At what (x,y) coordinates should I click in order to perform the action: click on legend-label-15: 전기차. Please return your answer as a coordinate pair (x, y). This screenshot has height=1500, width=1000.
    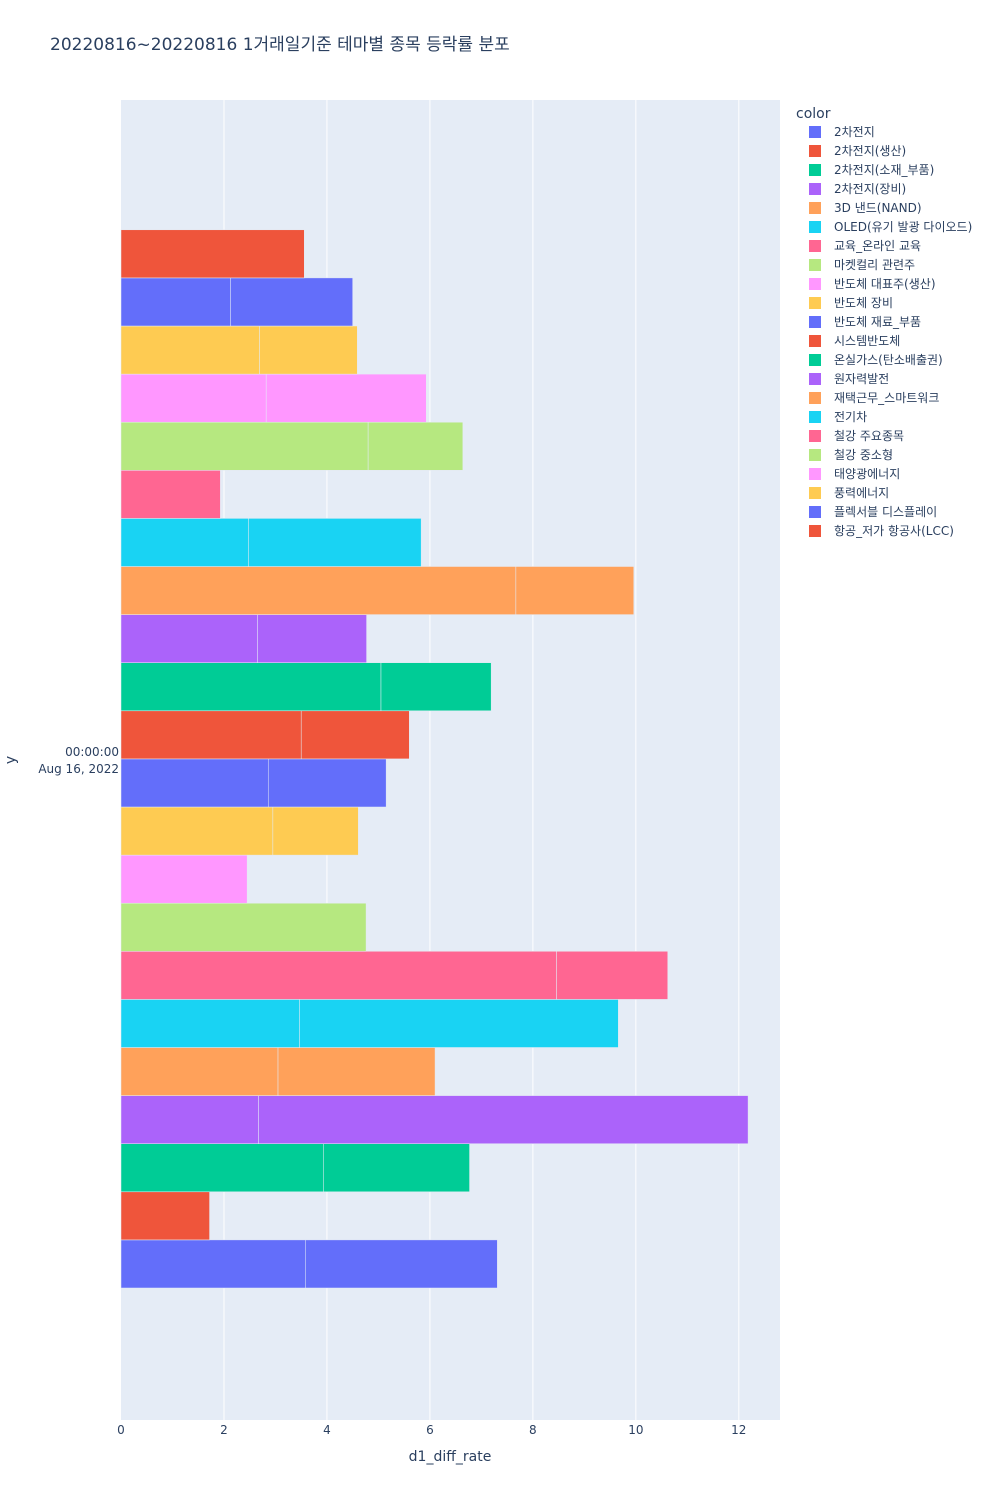
    Looking at the image, I should click on (850, 417).